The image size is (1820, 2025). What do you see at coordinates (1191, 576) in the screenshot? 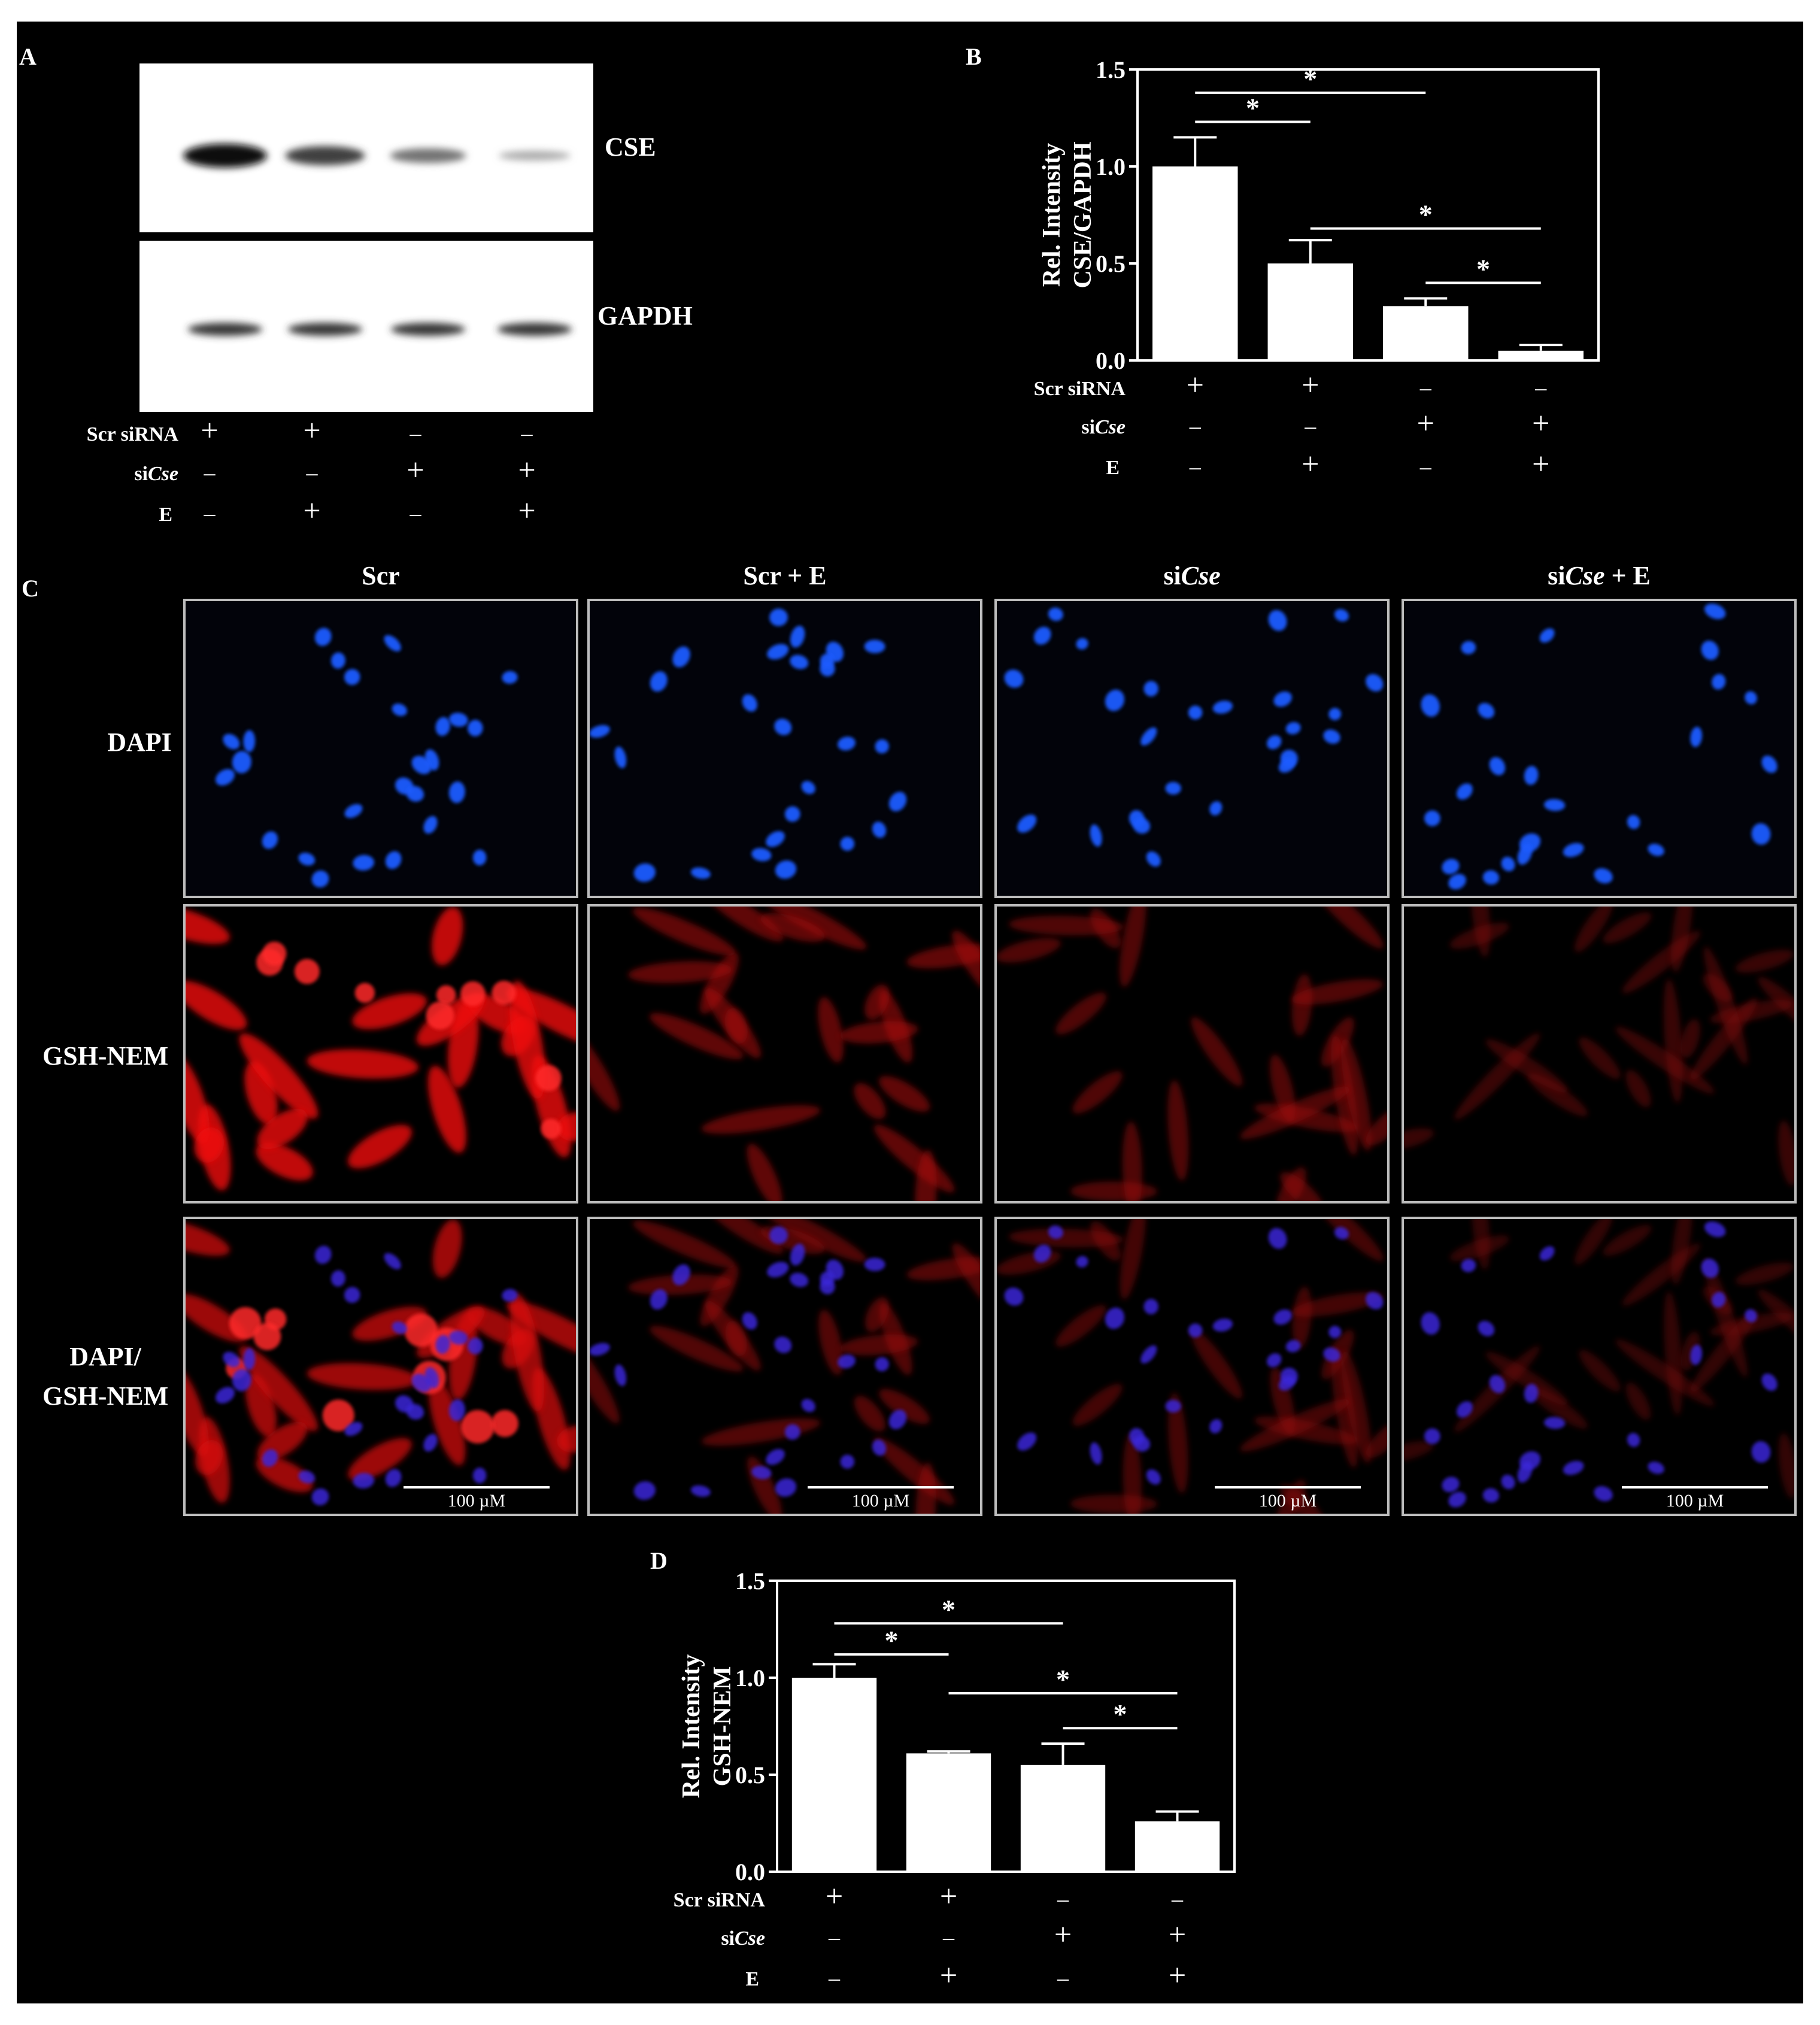
I see `column-header: siCse` at bounding box center [1191, 576].